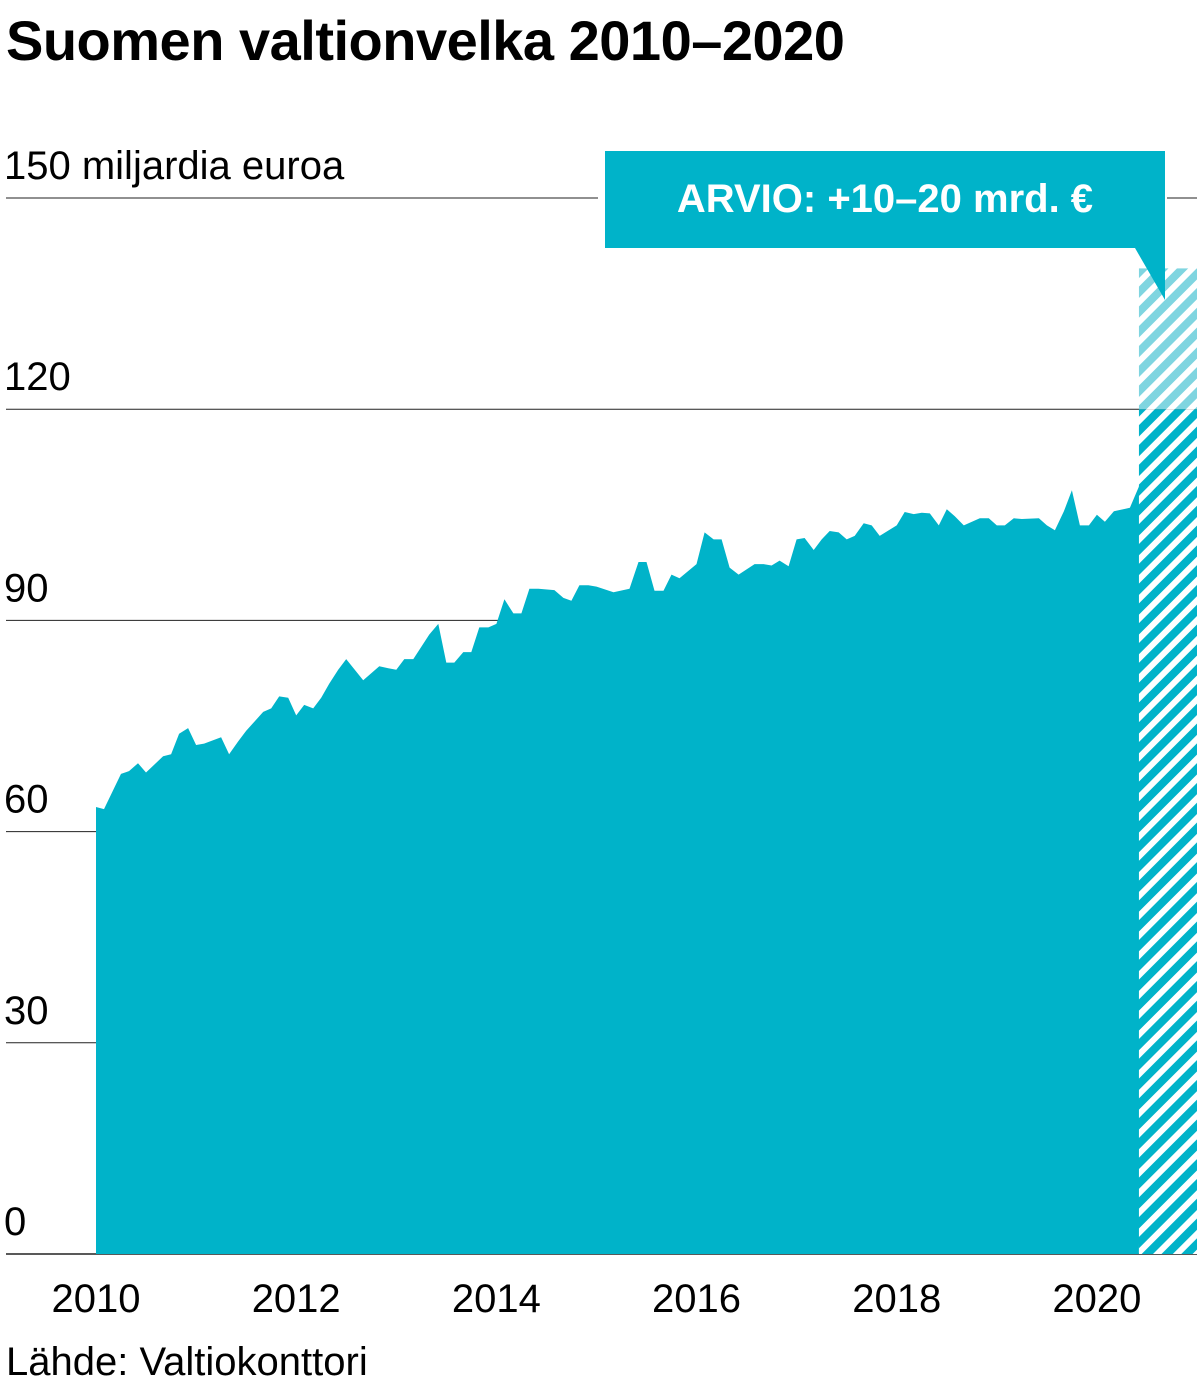 The width and height of the screenshot is (1199, 1393). I want to click on chart-title: Suomen valtionvelka 2010–2020, so click(425, 40).